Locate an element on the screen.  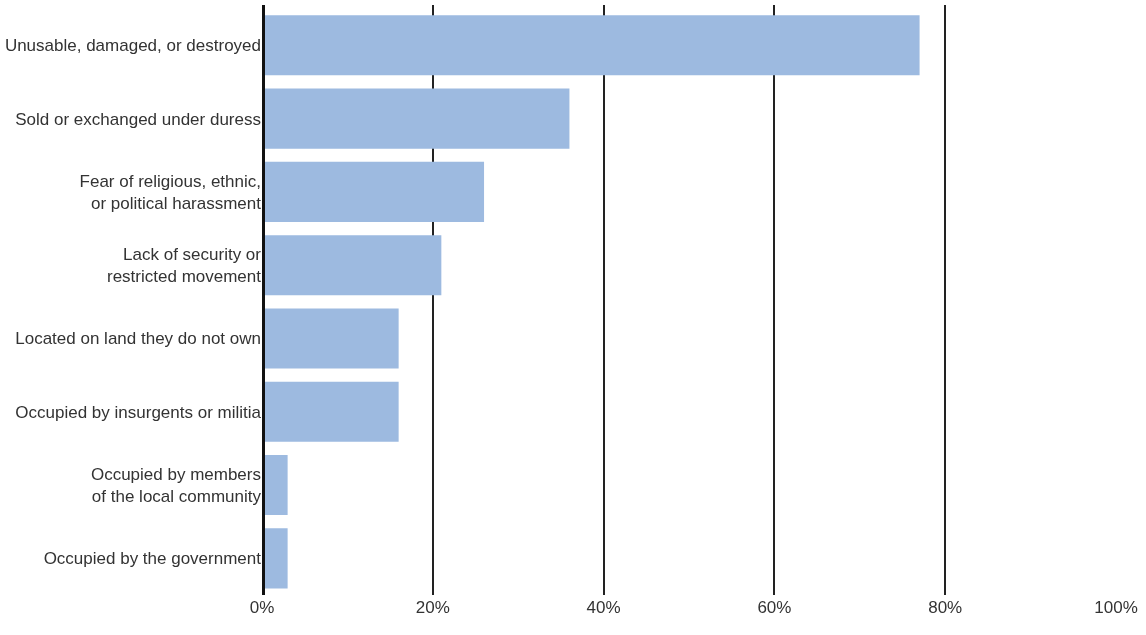
y-tick-label: Occupied by members of the local community is located at coordinates (176, 485).